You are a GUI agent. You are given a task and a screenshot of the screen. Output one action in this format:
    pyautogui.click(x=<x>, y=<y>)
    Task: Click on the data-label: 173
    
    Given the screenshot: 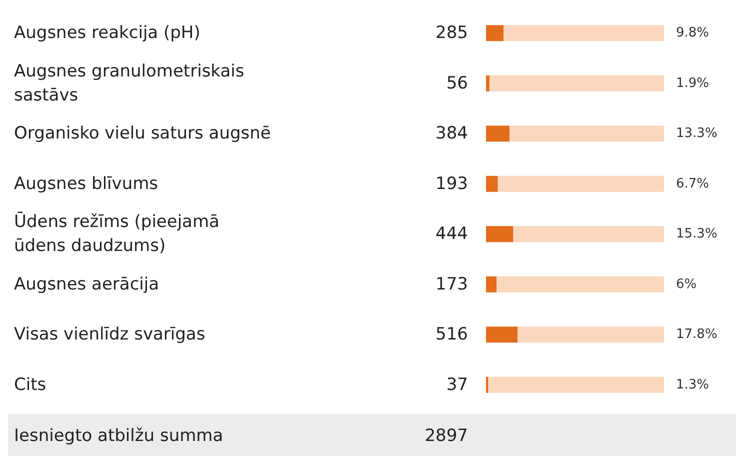 What is the action you would take?
    pyautogui.click(x=452, y=284)
    